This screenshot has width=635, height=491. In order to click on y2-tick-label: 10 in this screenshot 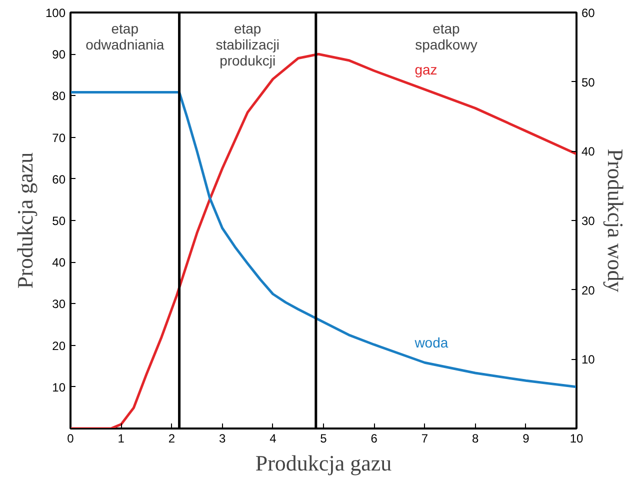, I will do `click(589, 359)`.